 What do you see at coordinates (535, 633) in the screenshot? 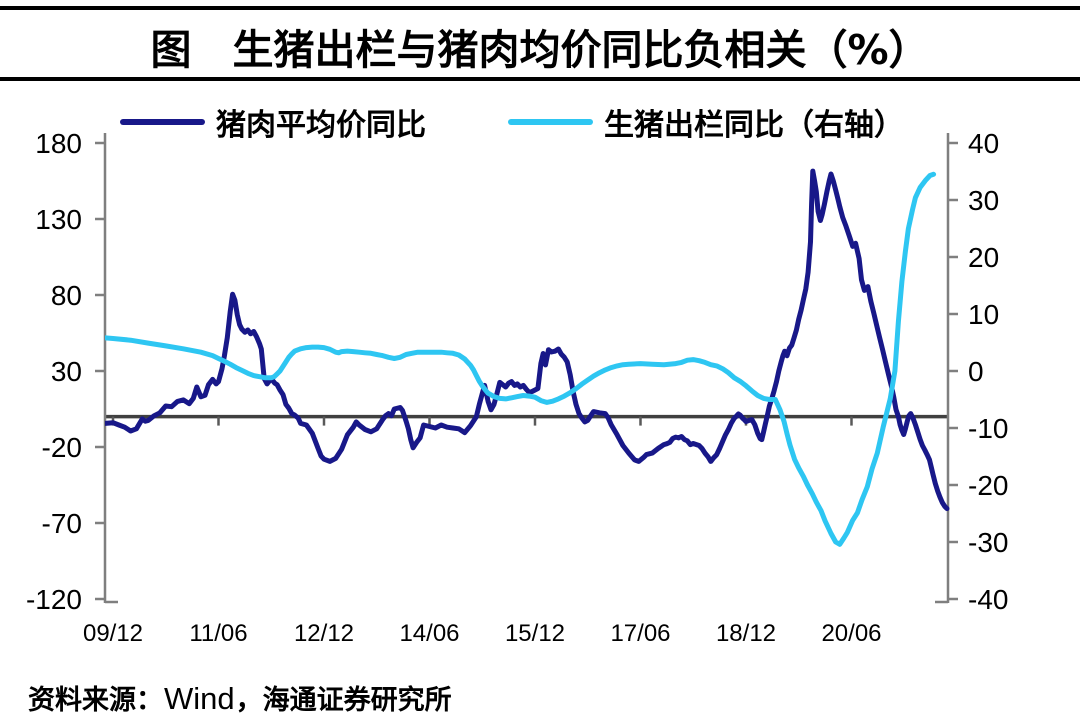
I see `x-axis-tick-label: 15/12` at bounding box center [535, 633].